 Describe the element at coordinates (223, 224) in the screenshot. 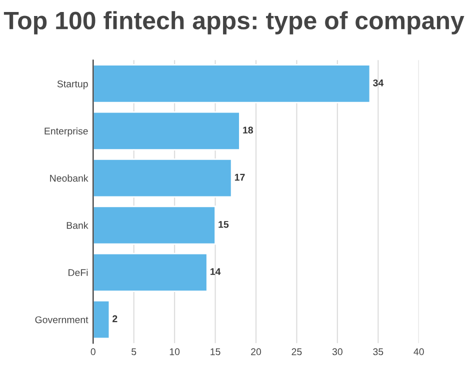

I see `data-label: 15` at that location.